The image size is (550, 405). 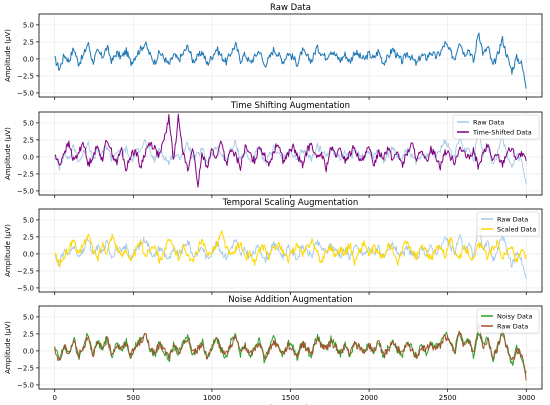 I want to click on x-tick-label: 1000, so click(x=212, y=398).